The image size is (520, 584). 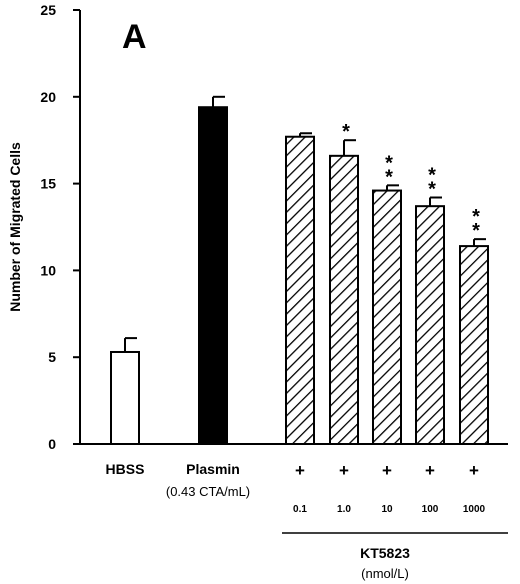 I want to click on y-tick-label: 15, so click(x=48, y=184).